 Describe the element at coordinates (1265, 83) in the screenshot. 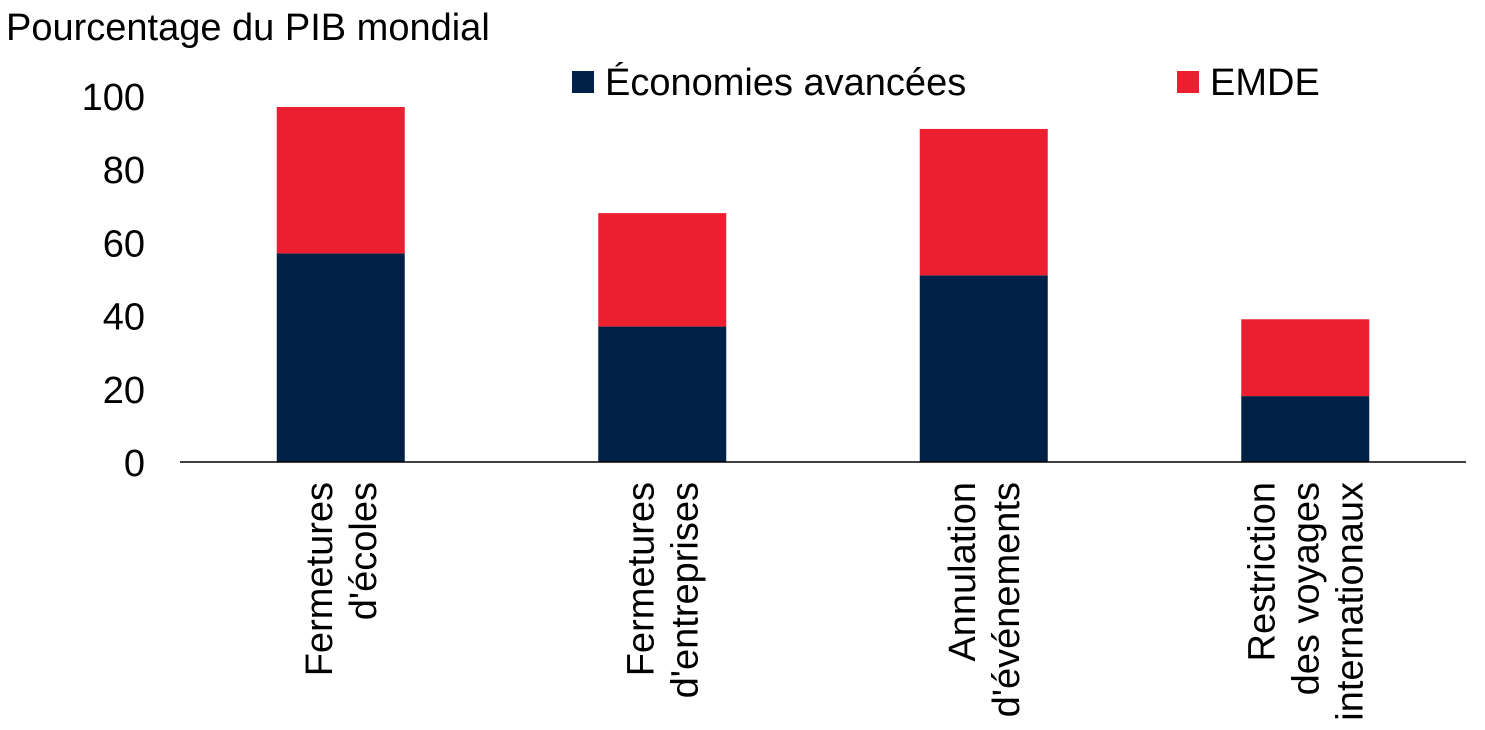

I see `legend-label: EMDE` at that location.